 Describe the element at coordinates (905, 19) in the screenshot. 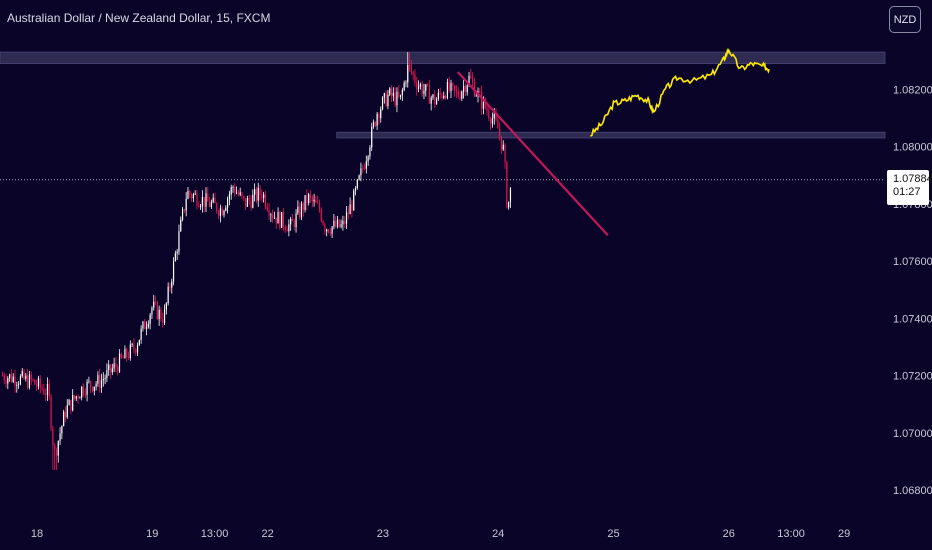

I see `currency-button: NZD` at that location.